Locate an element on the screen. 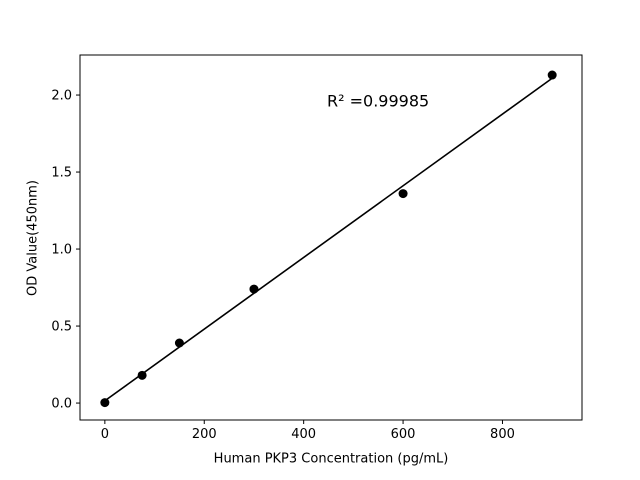 Image resolution: width=640 pixels, height=480 pixels. y-tick-label: 0.0 is located at coordinates (61, 404).